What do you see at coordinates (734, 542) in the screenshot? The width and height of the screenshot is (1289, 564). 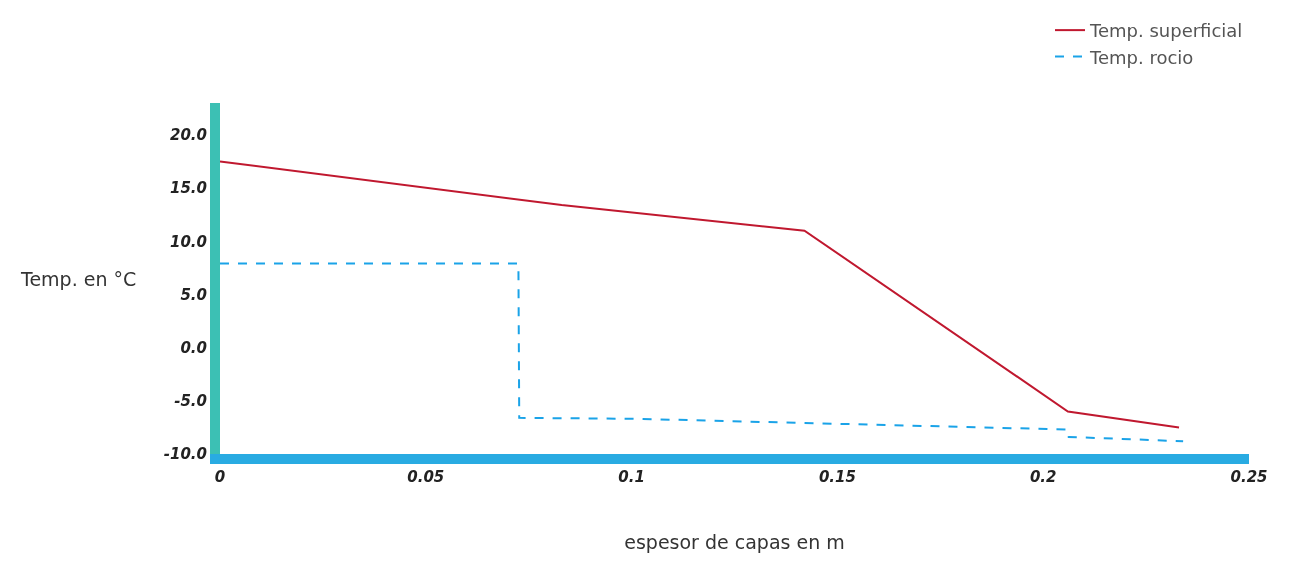 I see `x-axis-title: espesor de capas en m` at bounding box center [734, 542].